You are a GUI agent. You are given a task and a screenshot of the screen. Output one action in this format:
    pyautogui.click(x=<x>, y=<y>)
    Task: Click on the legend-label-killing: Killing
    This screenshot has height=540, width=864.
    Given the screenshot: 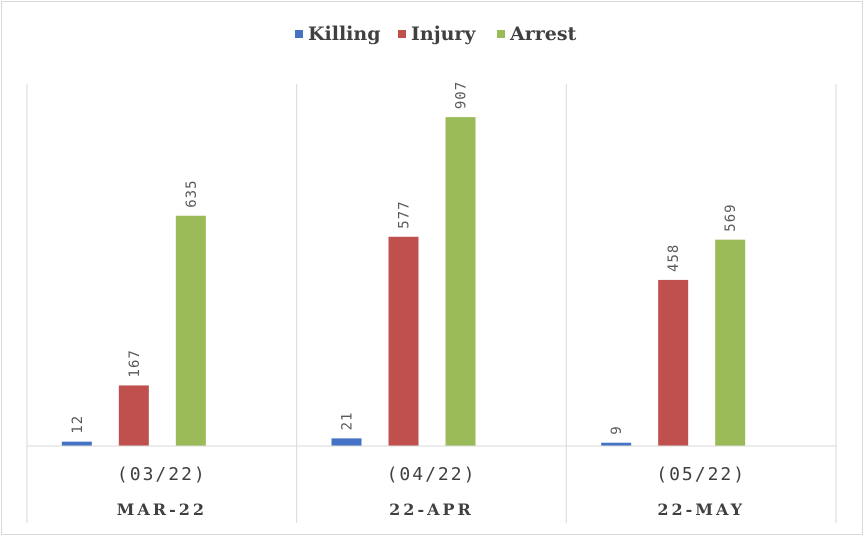 What is the action you would take?
    pyautogui.click(x=344, y=34)
    